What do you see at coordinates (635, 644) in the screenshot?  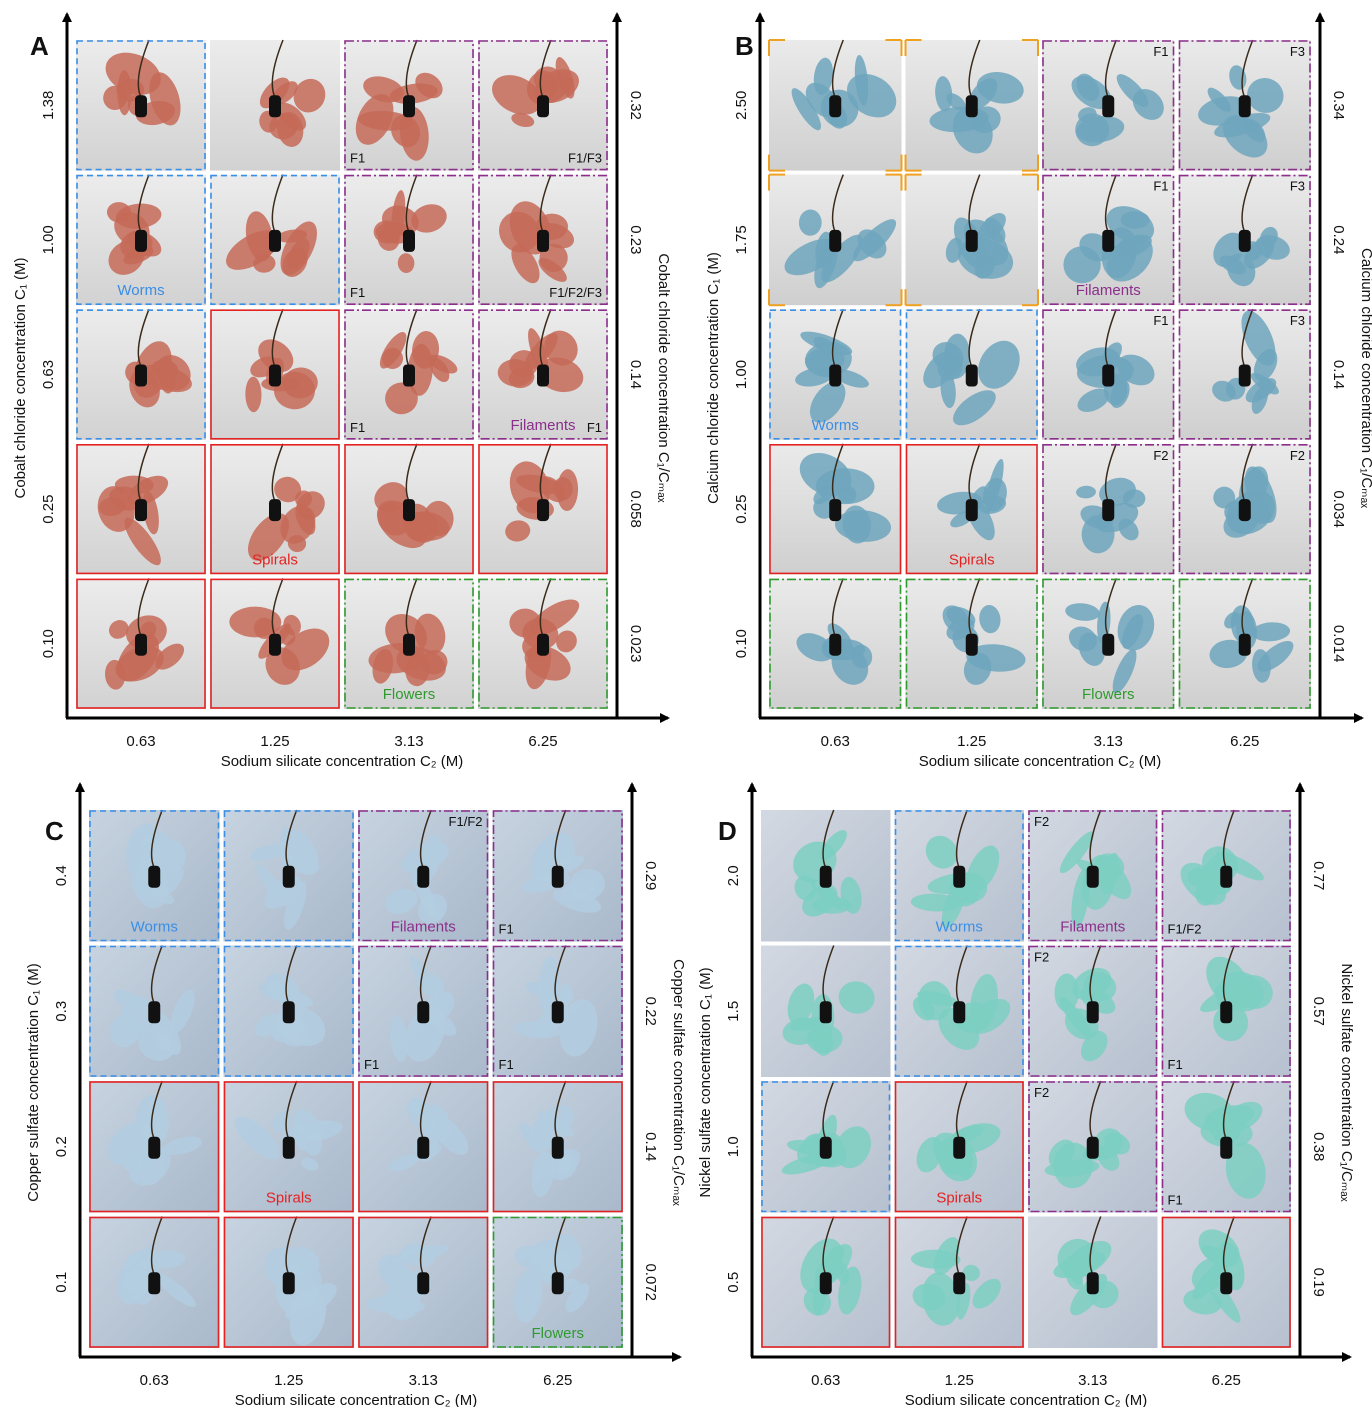 I see `y2-tick-label: 0.023` at bounding box center [635, 644].